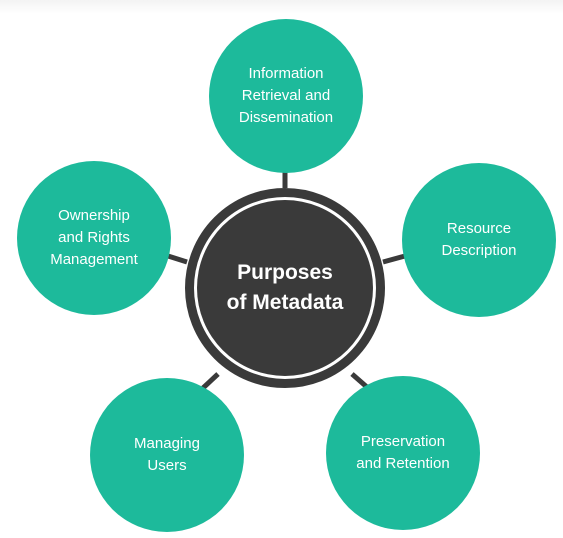 This screenshot has height=538, width=563. What do you see at coordinates (285, 288) in the screenshot?
I see `hub-center: Purposes of Metadata` at bounding box center [285, 288].